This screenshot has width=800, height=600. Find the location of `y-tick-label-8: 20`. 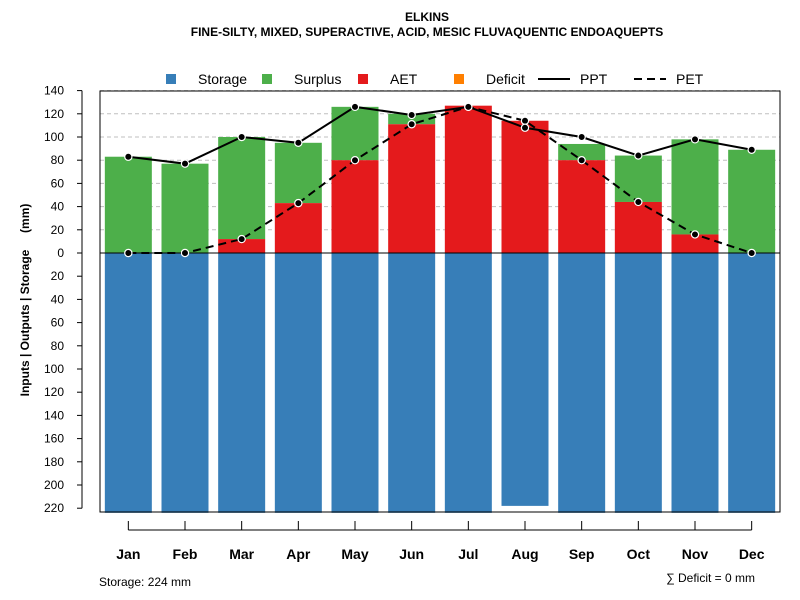

y-tick-label-8: 20 is located at coordinates (58, 276).